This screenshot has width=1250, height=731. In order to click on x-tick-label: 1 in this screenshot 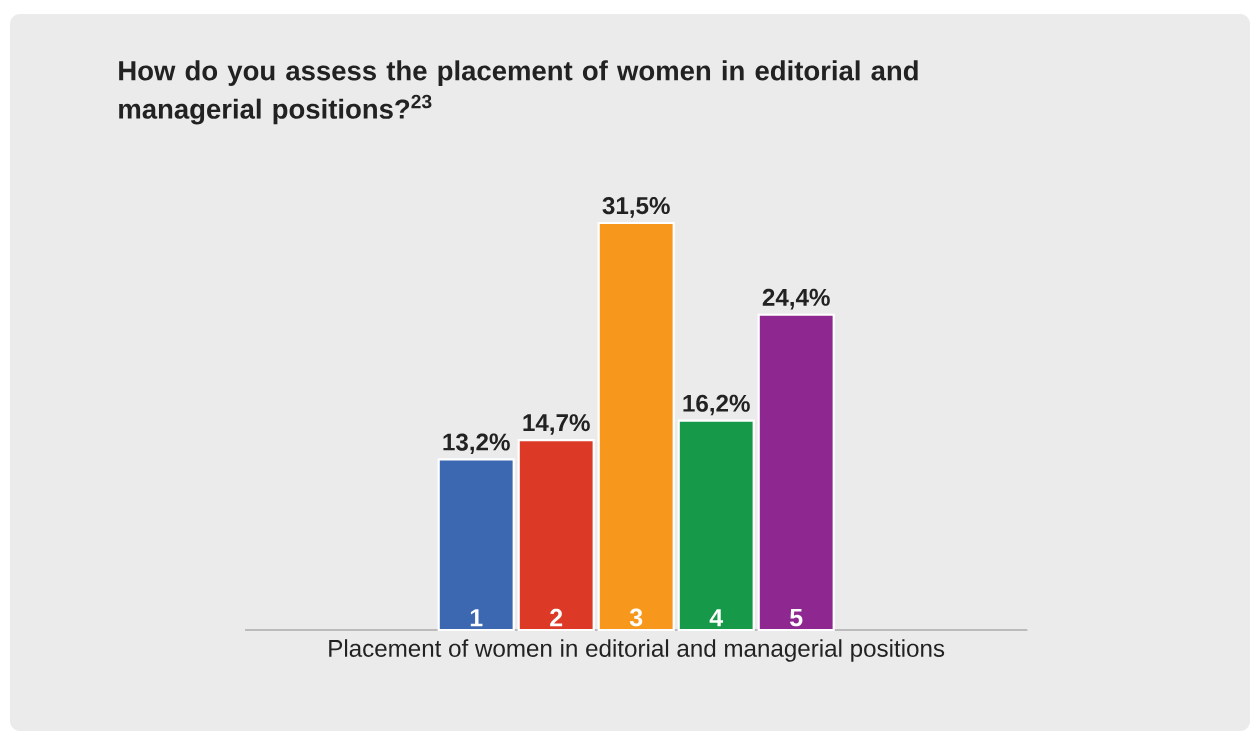, I will do `click(476, 618)`.